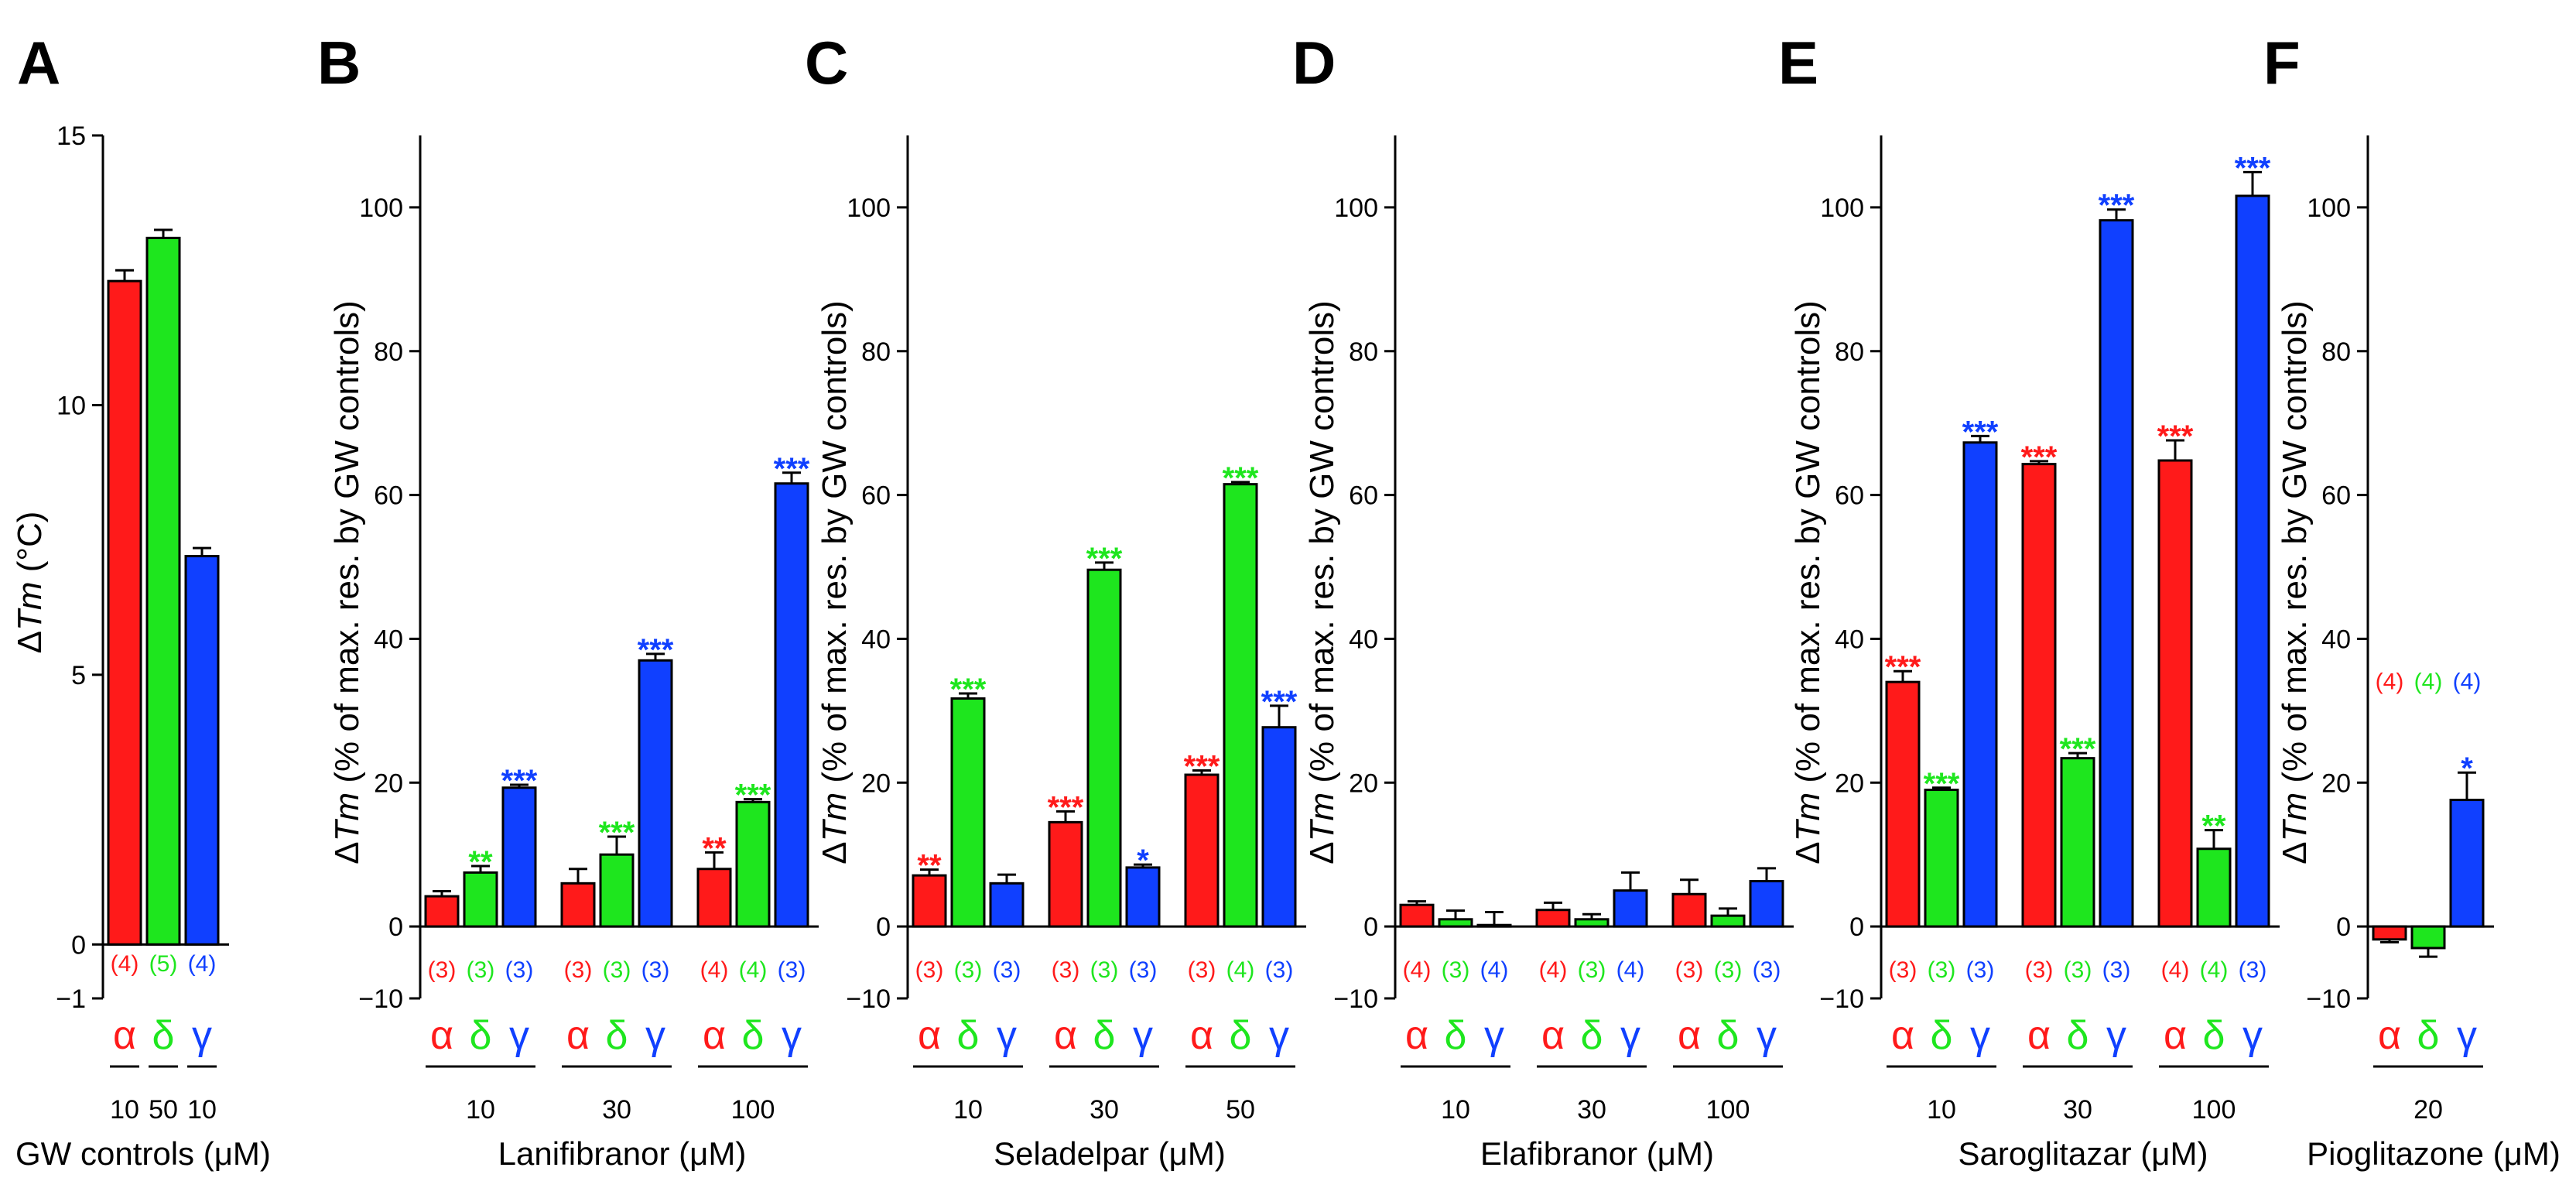  What do you see at coordinates (835, 582) in the screenshot?
I see `y-axis-label: ΔTm (% of max. res. by GW controls)` at bounding box center [835, 582].